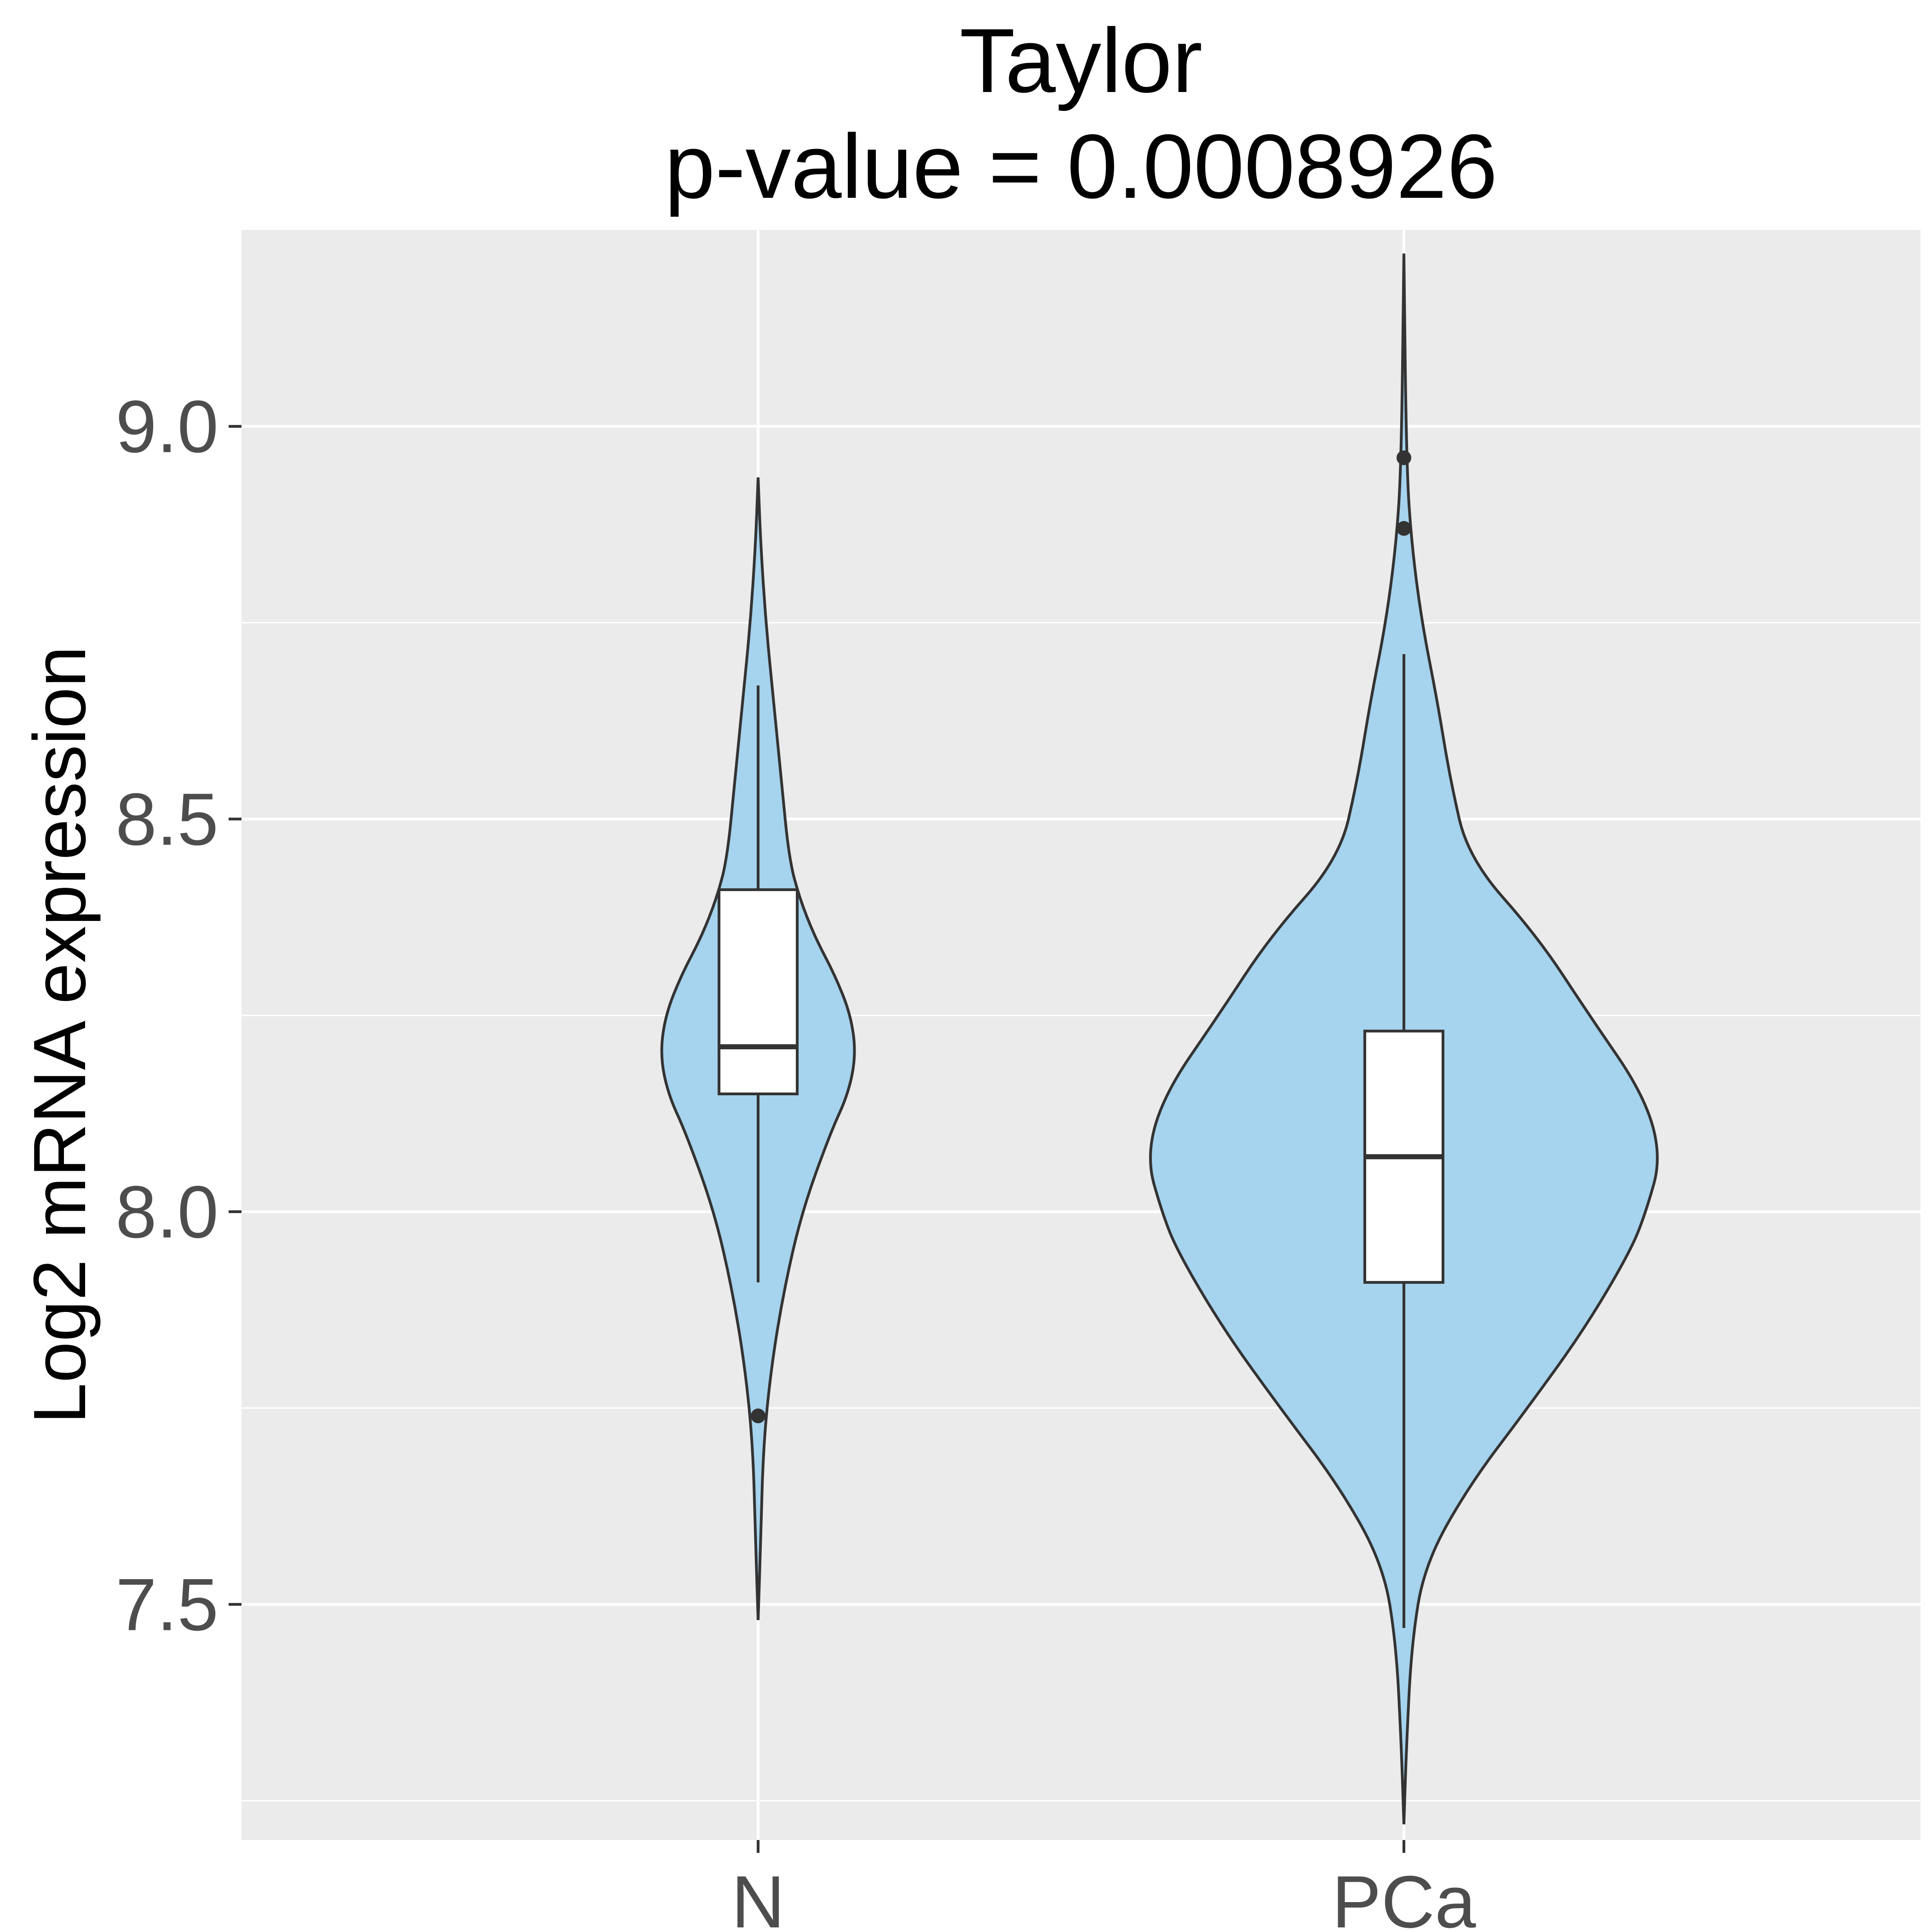  I want to click on x-tick-label: N, so click(758, 1896).